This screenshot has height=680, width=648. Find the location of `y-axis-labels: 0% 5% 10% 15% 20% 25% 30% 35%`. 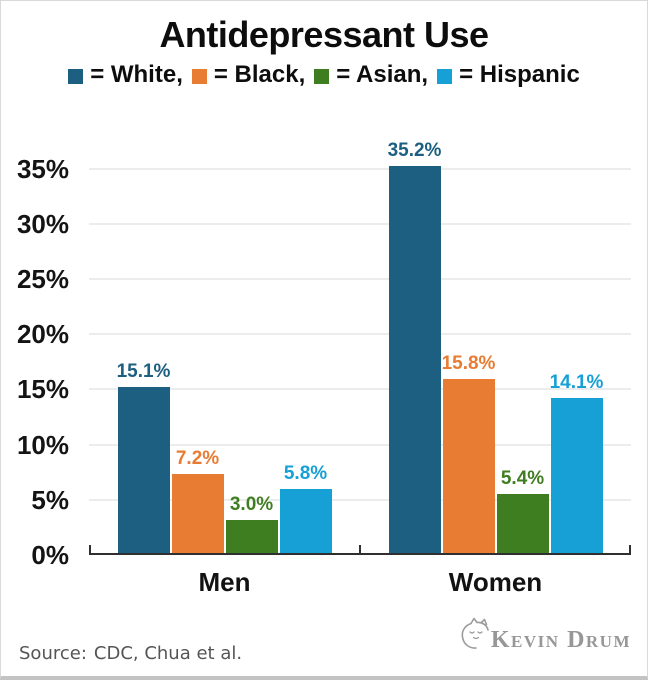

y-axis-labels: 0% 5% 10% 15% 20% 25% 30% 35% is located at coordinates (41, 348).